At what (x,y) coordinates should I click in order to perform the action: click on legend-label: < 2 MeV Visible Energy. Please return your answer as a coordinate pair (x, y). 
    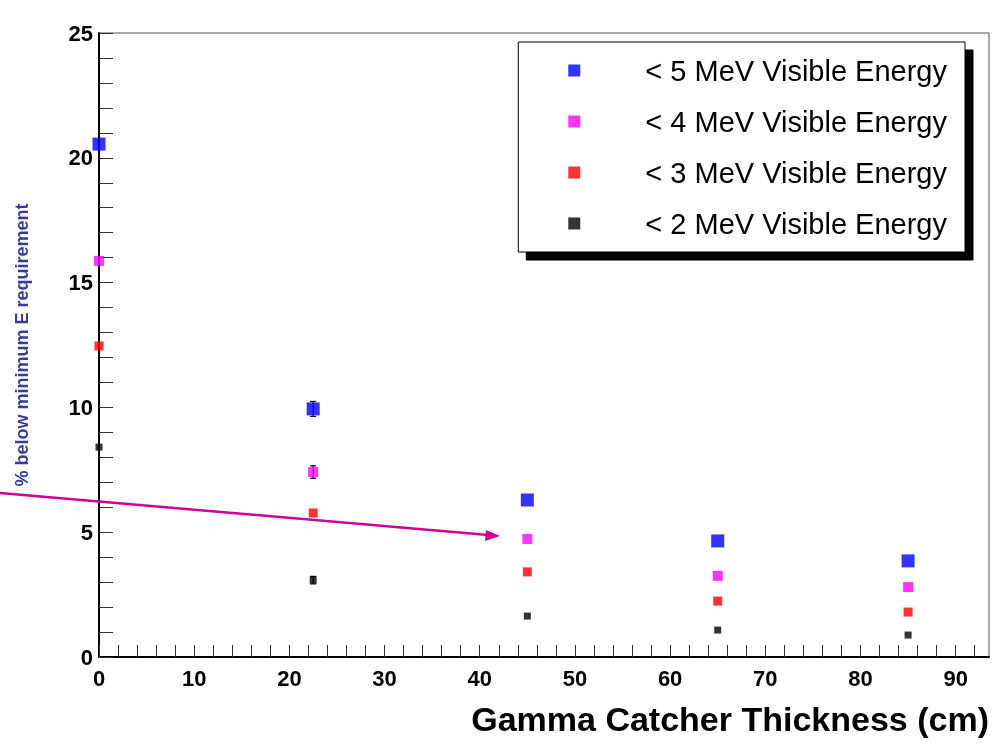
    Looking at the image, I should click on (796, 223).